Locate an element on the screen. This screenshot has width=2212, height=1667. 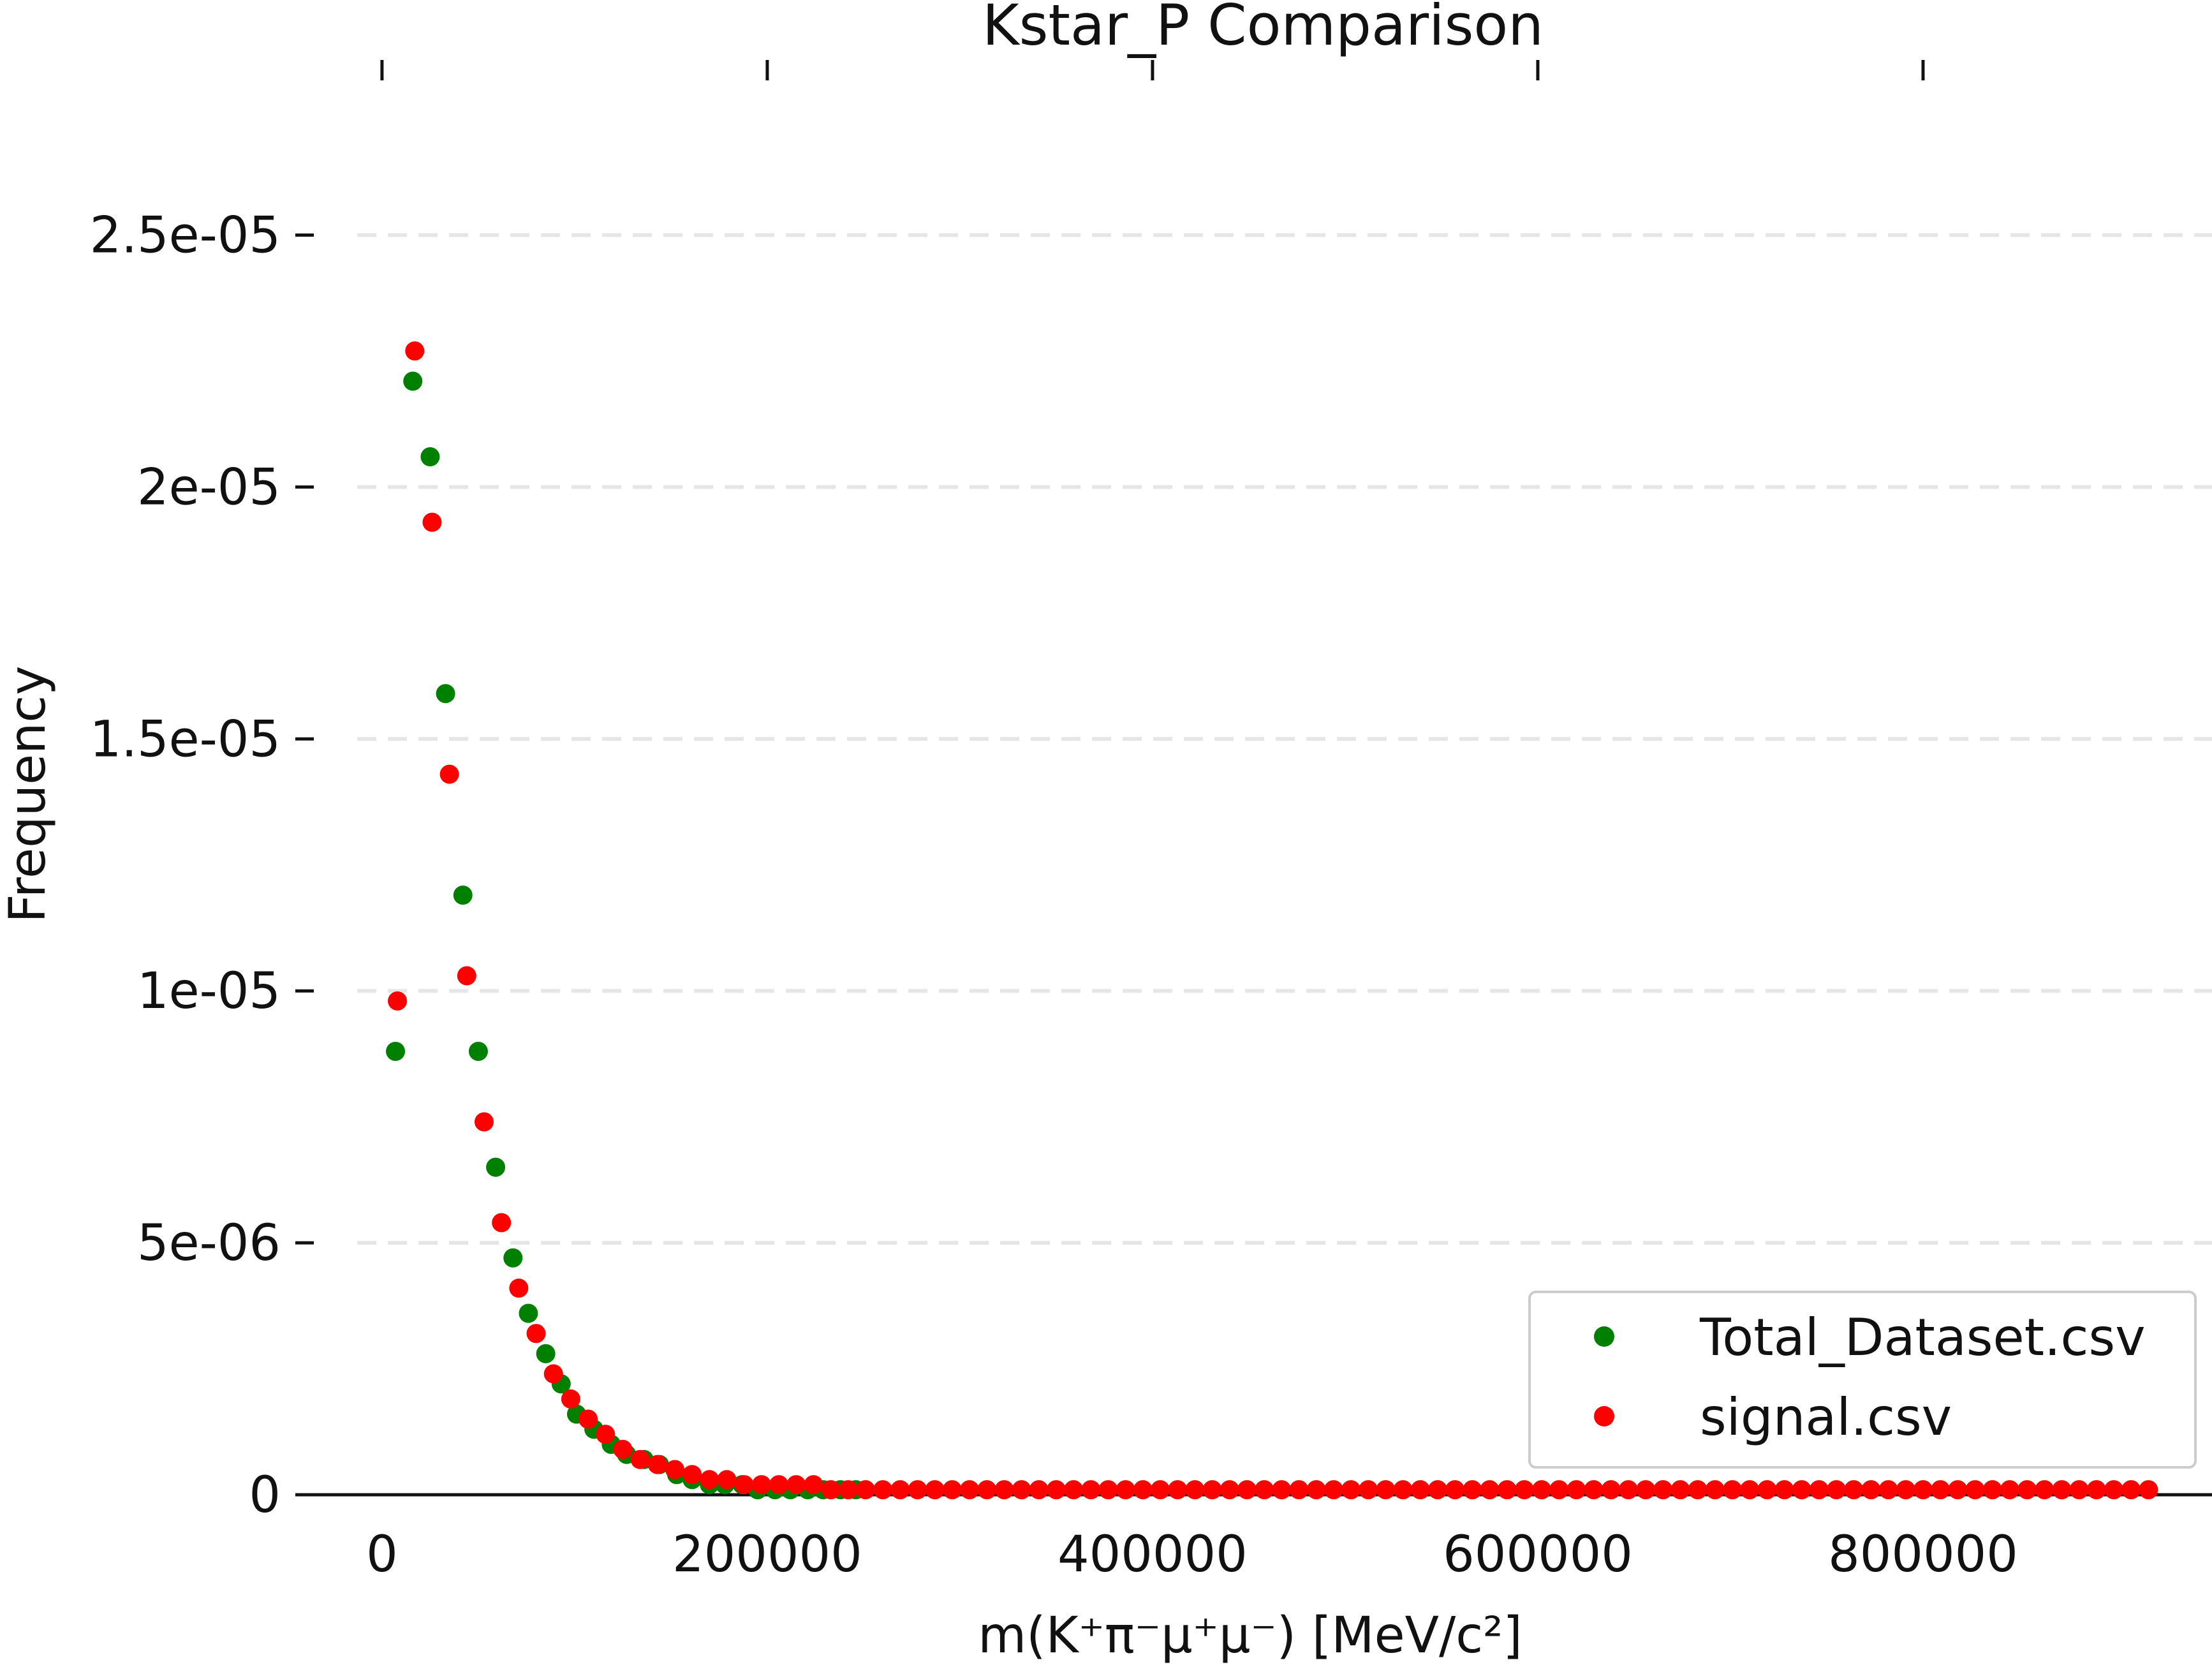
legend-label-signal: signal.csv is located at coordinates (1826, 1417).